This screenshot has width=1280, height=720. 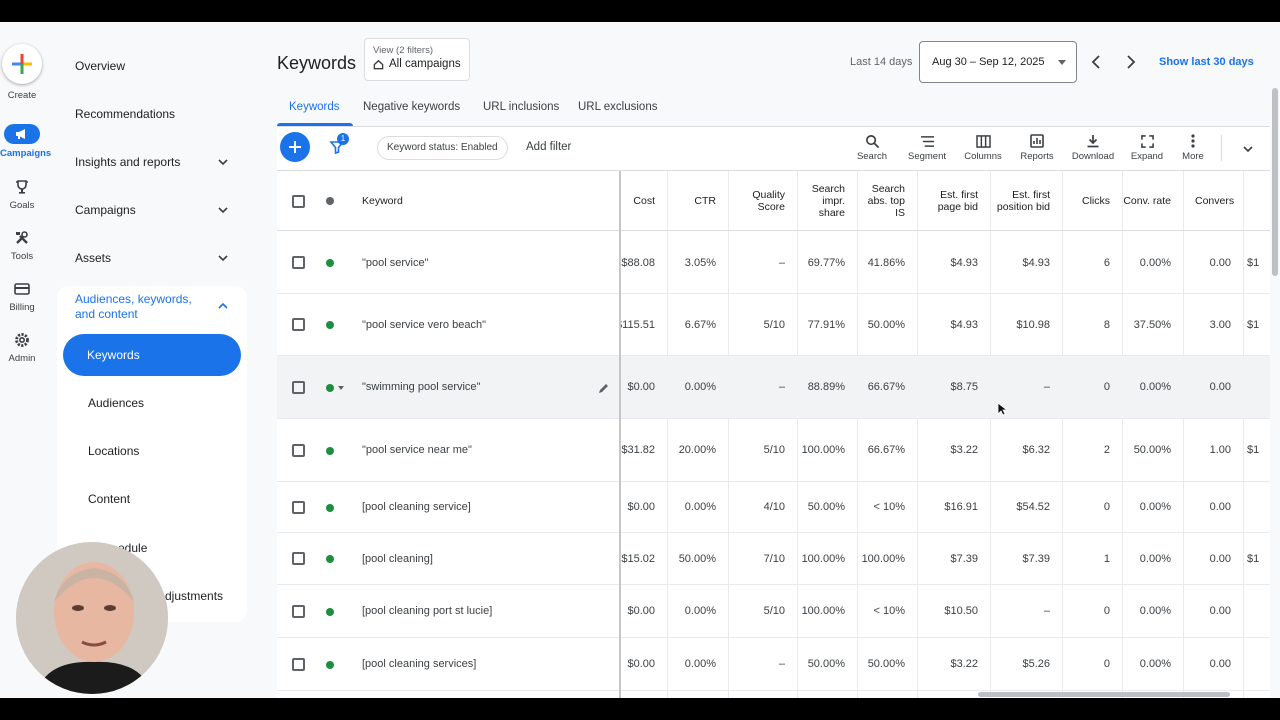 I want to click on nav-assets: Assets, so click(x=93, y=258).